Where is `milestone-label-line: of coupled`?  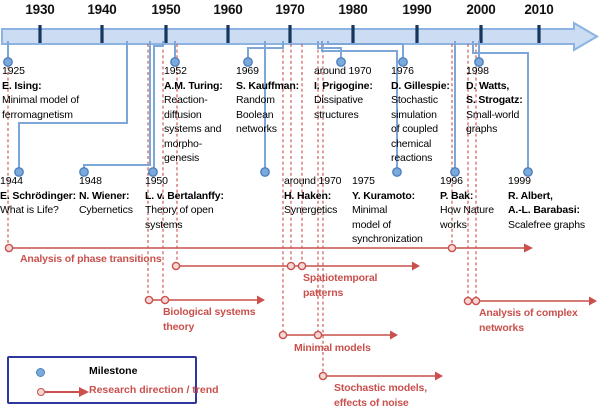
milestone-label-line: of coupled is located at coordinates (414, 129).